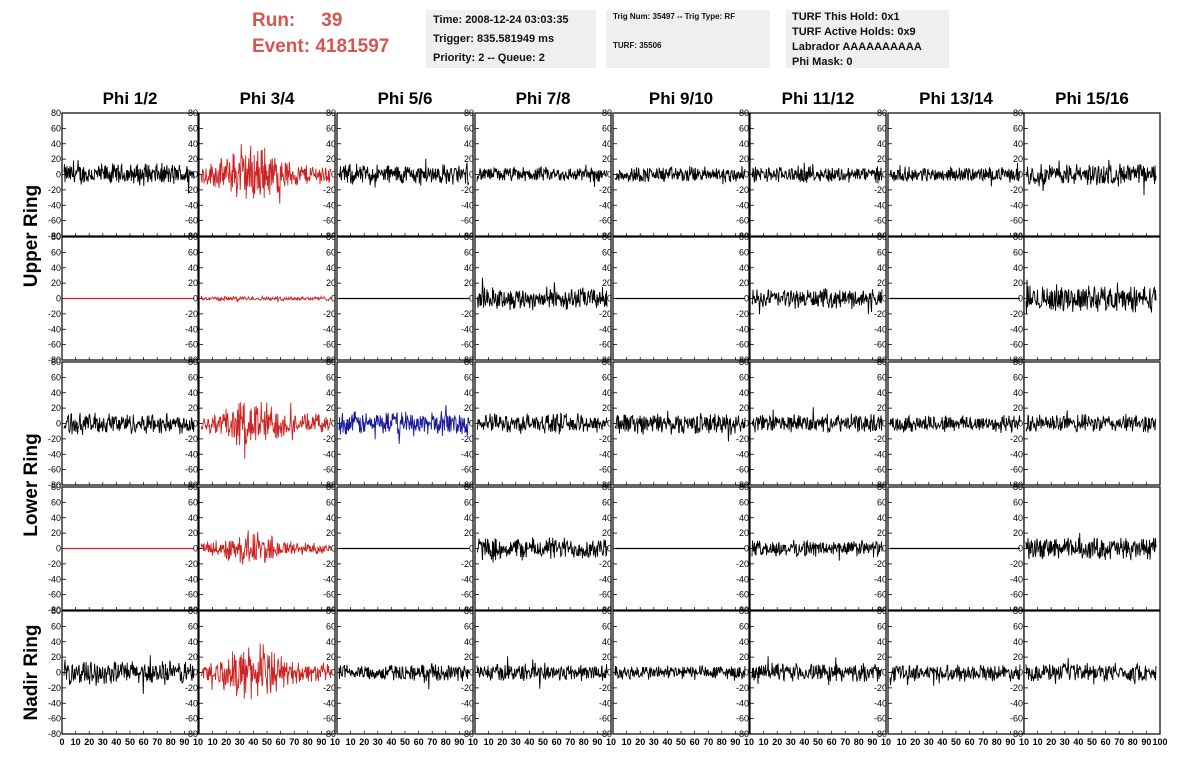 The width and height of the screenshot is (1196, 772). What do you see at coordinates (226, 742) in the screenshot?
I see `x-tick-label: 20` at bounding box center [226, 742].